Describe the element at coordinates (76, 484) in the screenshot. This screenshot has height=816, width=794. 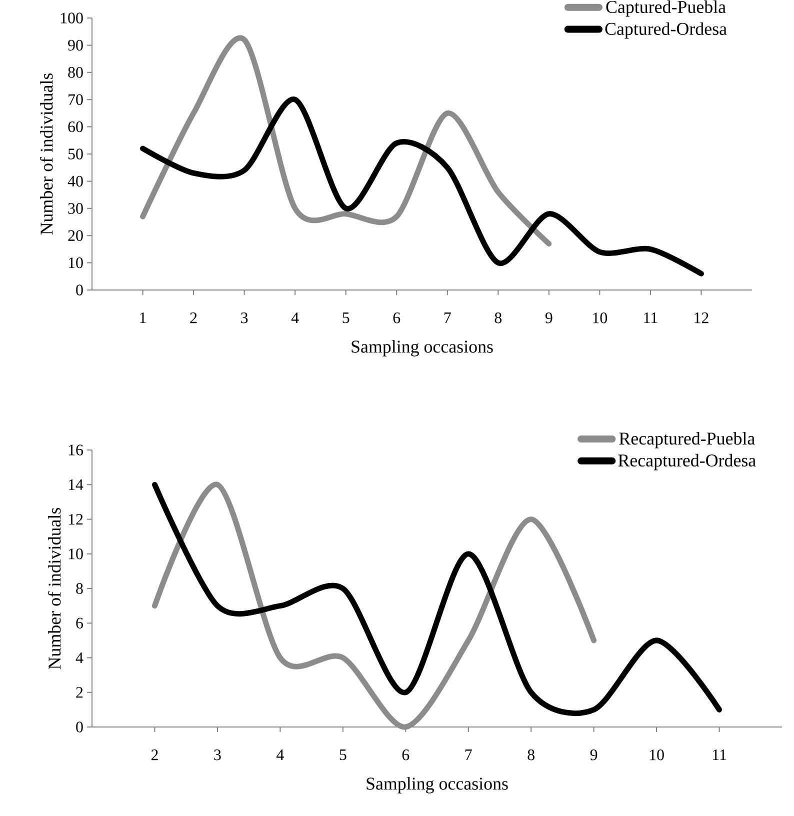
I see `y-tick-label: 14` at that location.